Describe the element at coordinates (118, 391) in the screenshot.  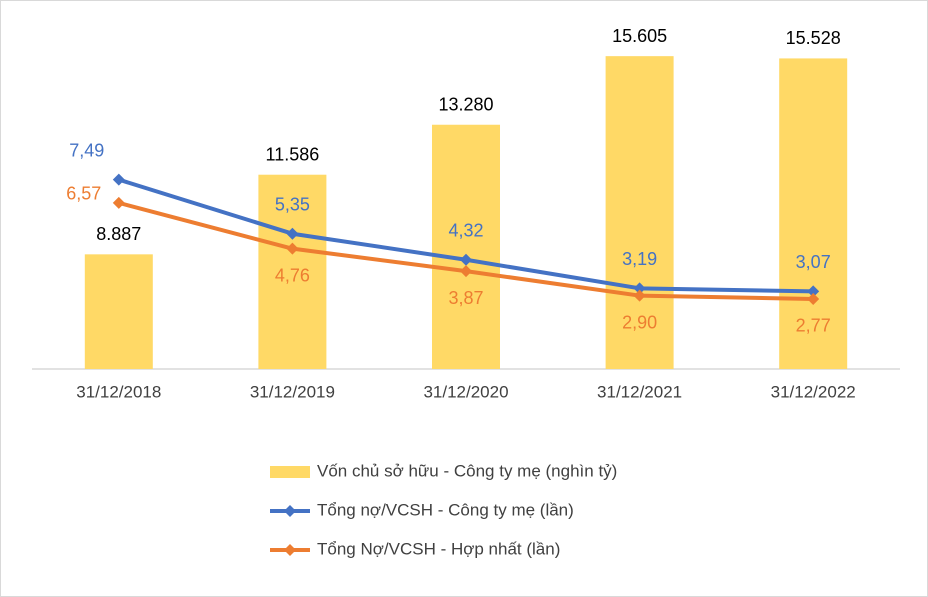
I see `x-tick-label: 31/12/2018` at that location.